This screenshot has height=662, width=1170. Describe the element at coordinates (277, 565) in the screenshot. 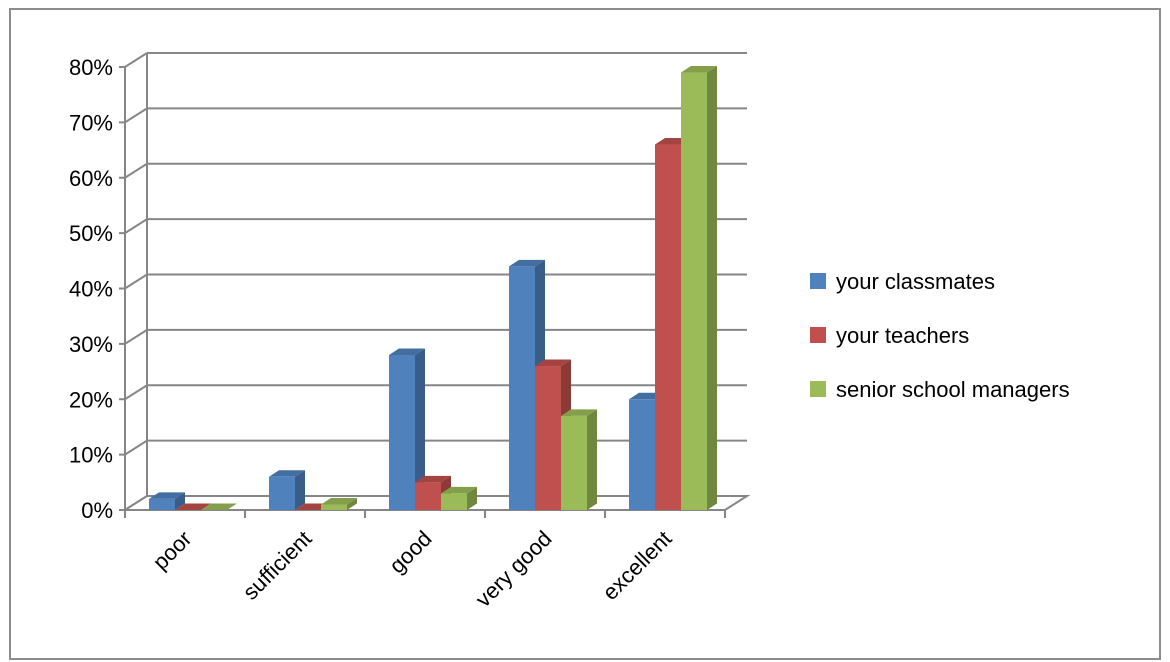

I see `x-tick-label: sufficient` at that location.